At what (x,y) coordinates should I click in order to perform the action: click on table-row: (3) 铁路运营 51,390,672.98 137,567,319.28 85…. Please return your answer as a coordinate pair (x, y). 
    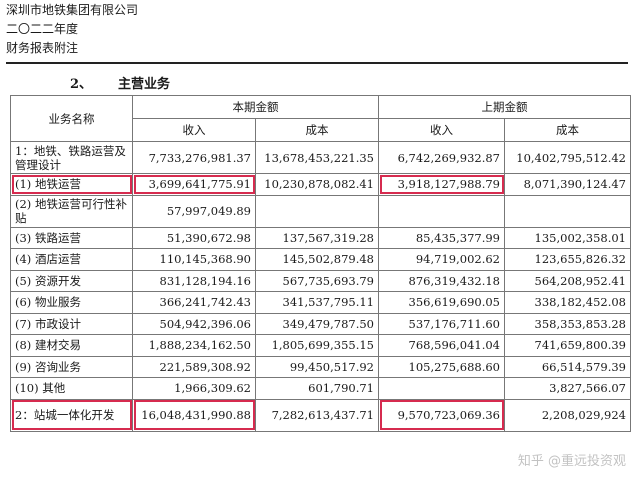
    Looking at the image, I should click on (320, 237).